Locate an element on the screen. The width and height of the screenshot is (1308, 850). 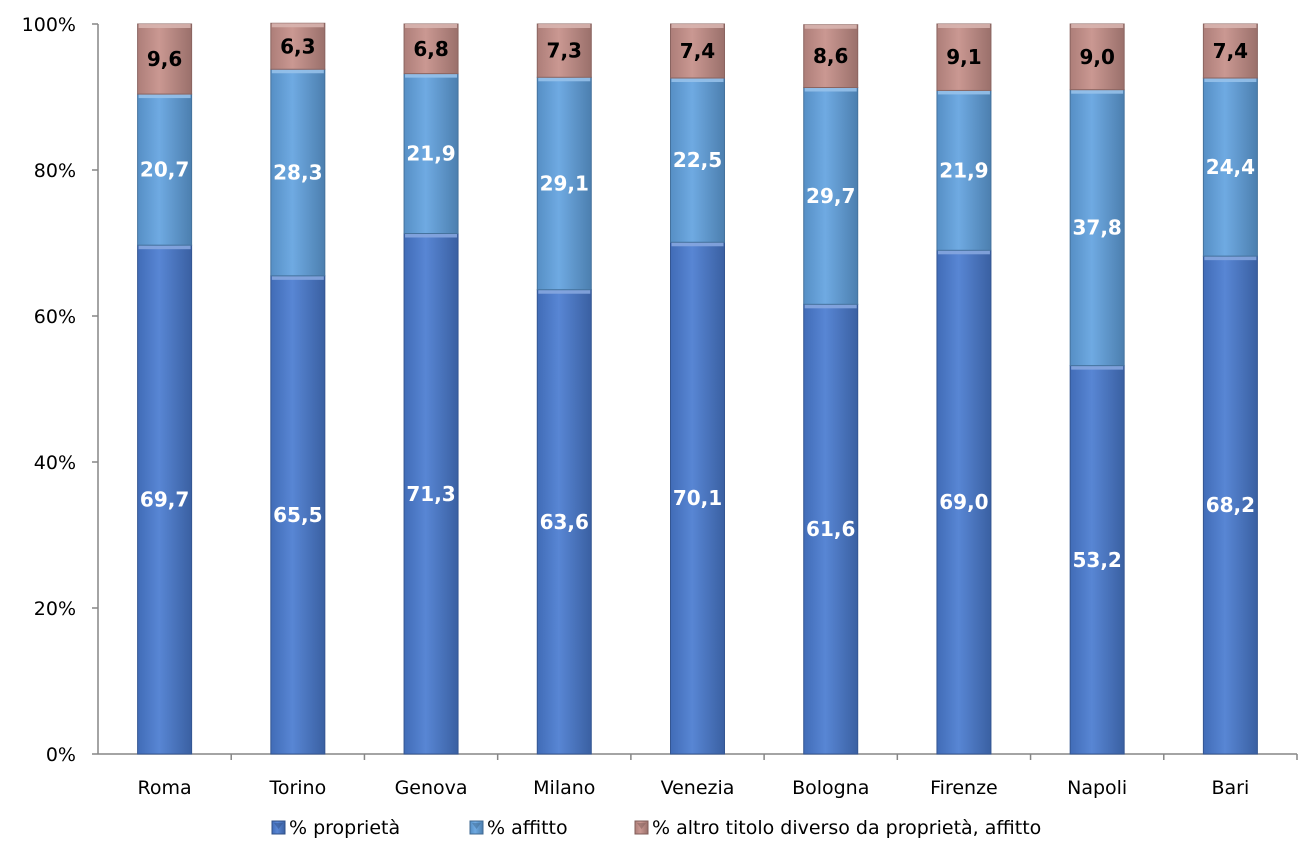
x-tick-label: Roma is located at coordinates (165, 788).